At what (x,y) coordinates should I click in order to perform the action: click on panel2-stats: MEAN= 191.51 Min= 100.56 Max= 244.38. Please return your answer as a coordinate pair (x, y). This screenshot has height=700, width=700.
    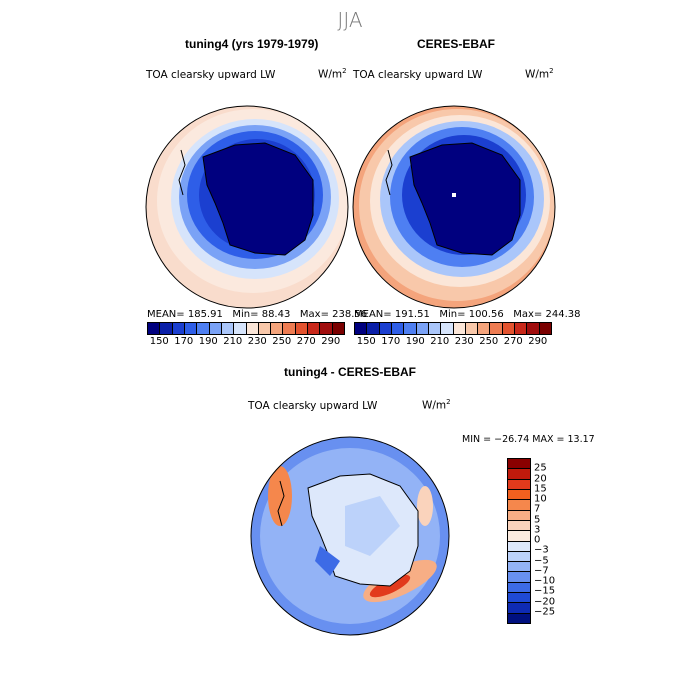
    Looking at the image, I should click on (467, 314).